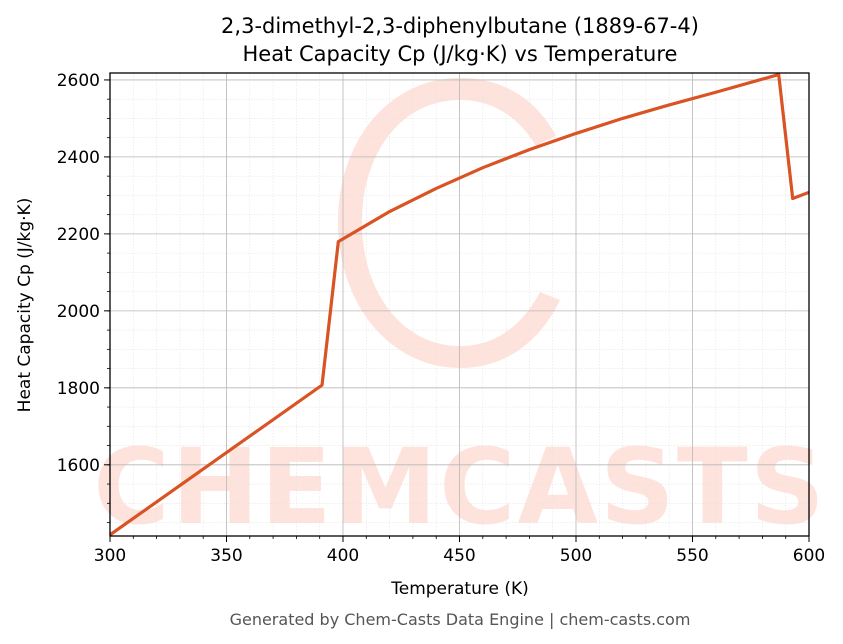 This screenshot has height=644, width=843. I want to click on y-tick-label: 1800, so click(78, 389).